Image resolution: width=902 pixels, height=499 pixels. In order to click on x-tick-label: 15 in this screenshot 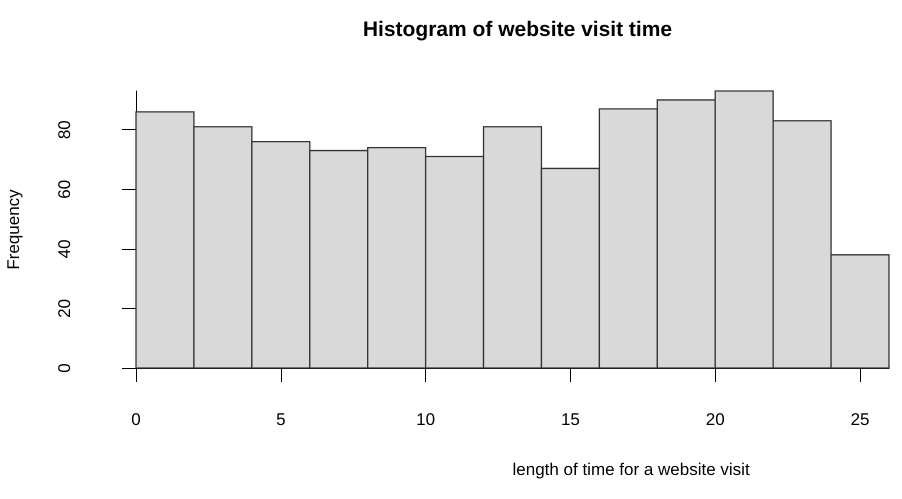, I will do `click(570, 419)`.